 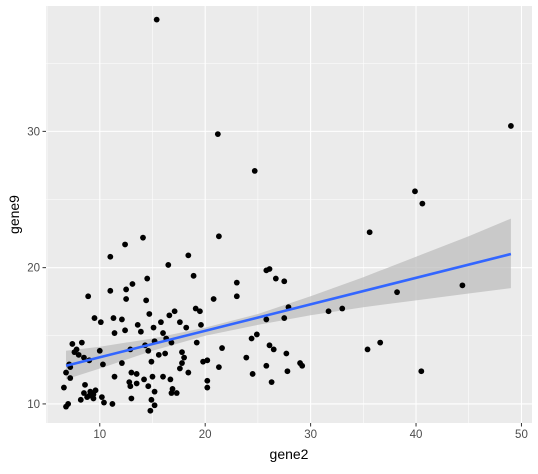 What do you see at coordinates (33, 405) in the screenshot?
I see `y-tick-label: 10` at bounding box center [33, 405].